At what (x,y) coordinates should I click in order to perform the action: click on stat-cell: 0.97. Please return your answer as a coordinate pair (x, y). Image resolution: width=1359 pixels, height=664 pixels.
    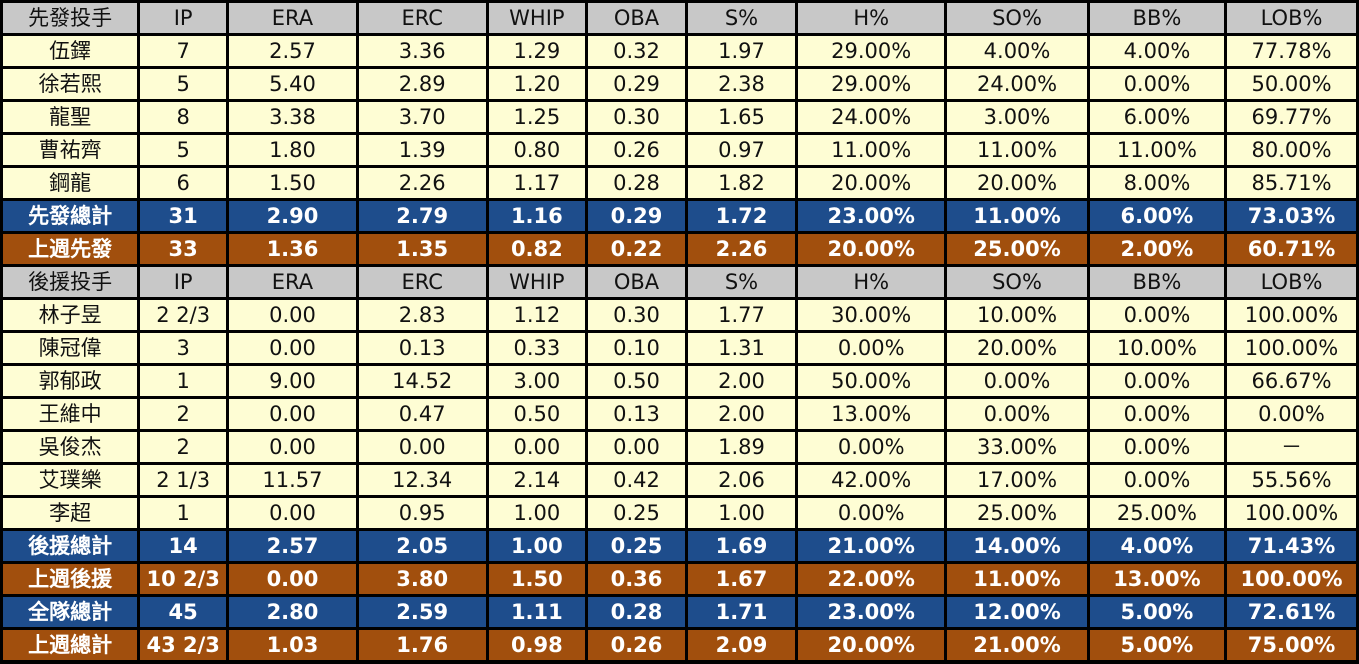
    Looking at the image, I should click on (741, 150).